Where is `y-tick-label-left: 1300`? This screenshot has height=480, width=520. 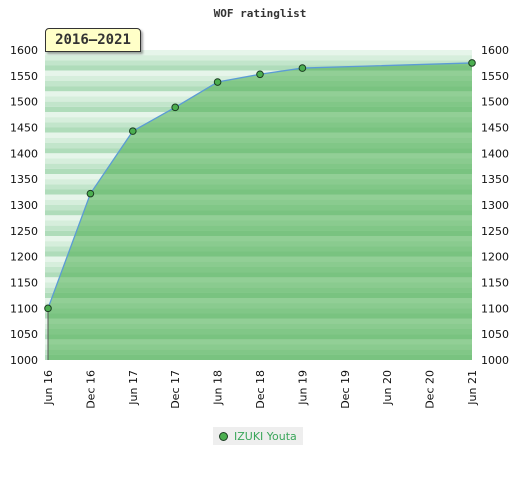 y-tick-label-left: 1300 is located at coordinates (24, 205).